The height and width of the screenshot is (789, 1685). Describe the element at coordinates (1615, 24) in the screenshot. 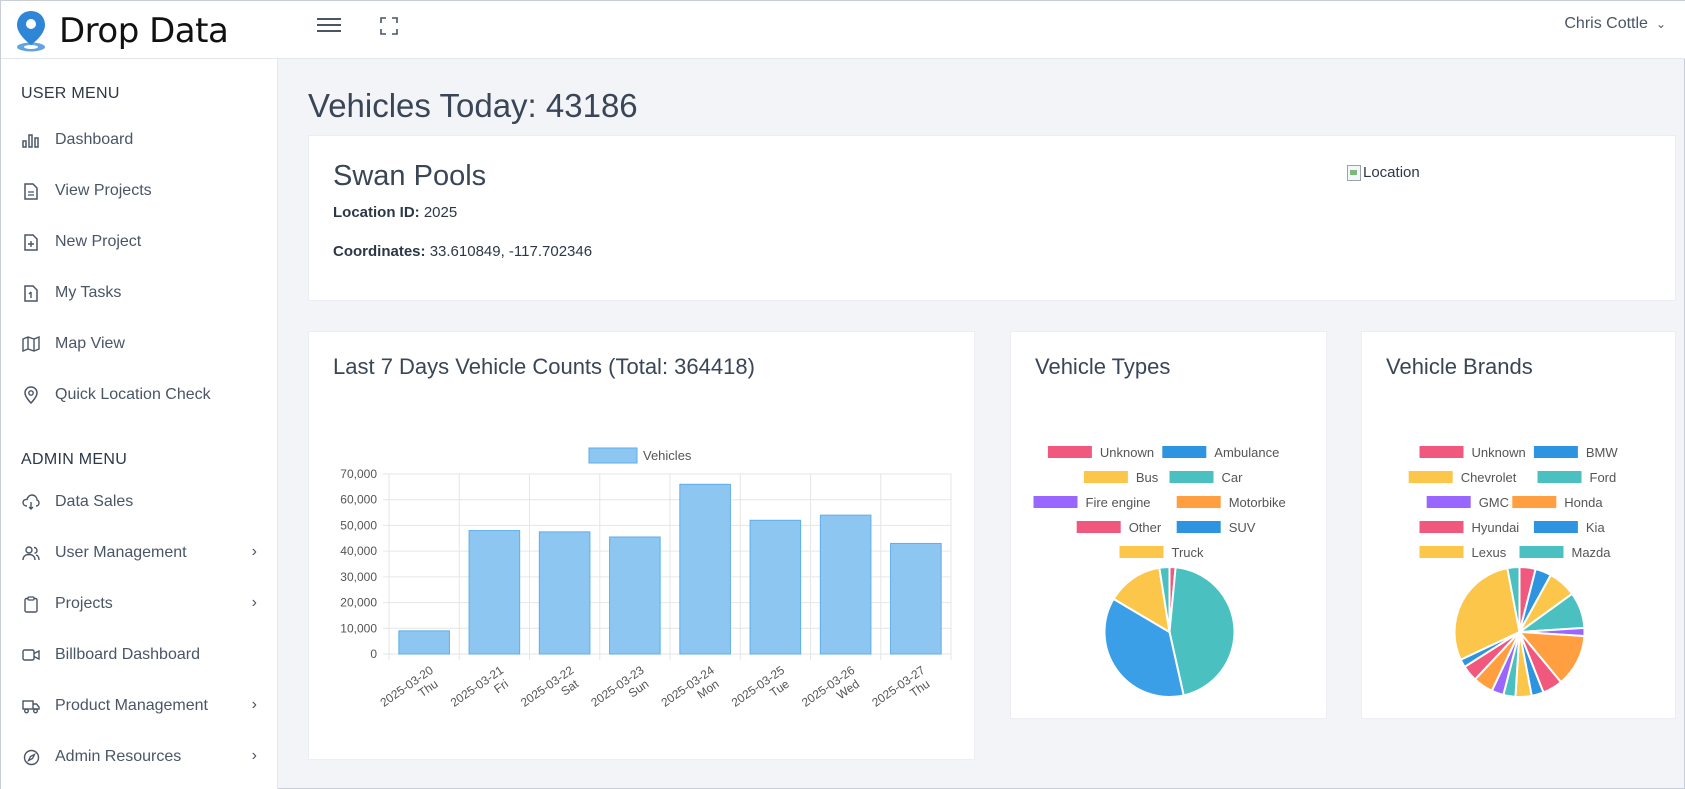

I see `user-menu: Chris Cottle ⌄` at that location.